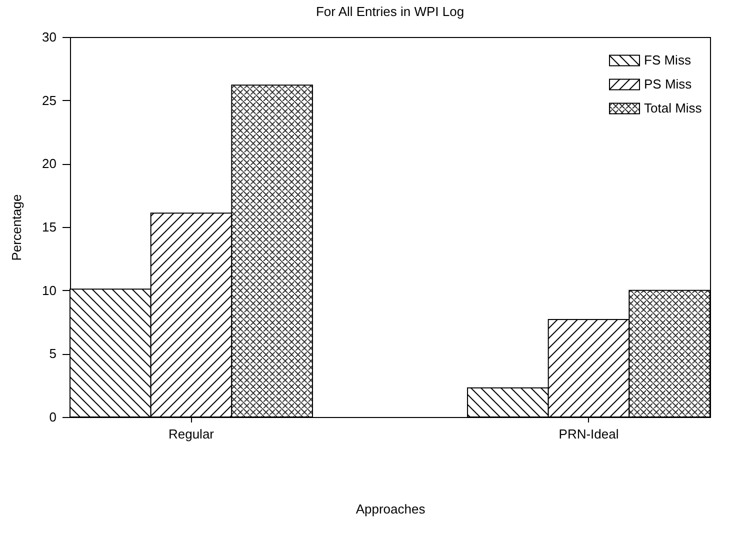  Describe the element at coordinates (49, 100) in the screenshot. I see `y-tick-label: 25` at that location.